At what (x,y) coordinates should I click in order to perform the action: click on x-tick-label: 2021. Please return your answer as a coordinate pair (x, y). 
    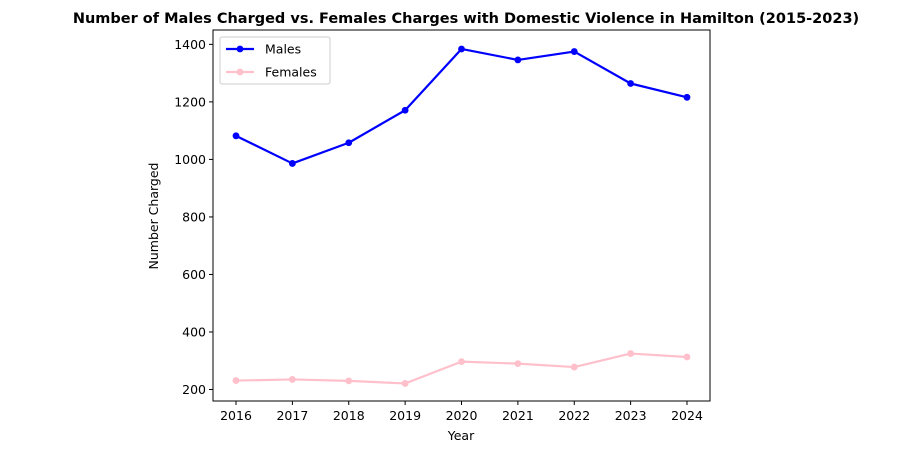
    Looking at the image, I should click on (518, 415).